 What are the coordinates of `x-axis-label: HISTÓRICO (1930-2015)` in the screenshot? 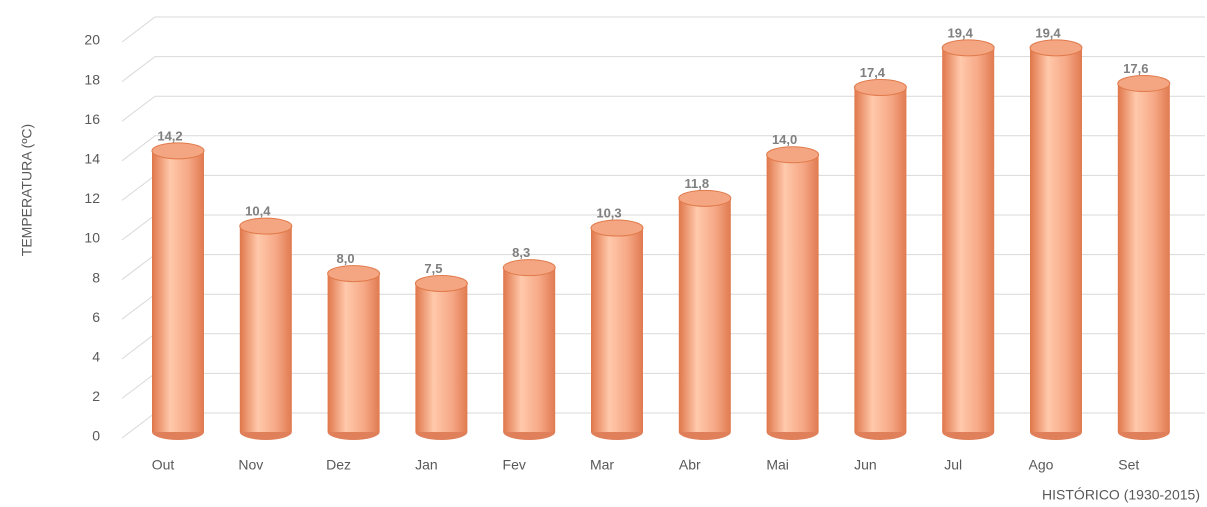 It's located at (1121, 495).